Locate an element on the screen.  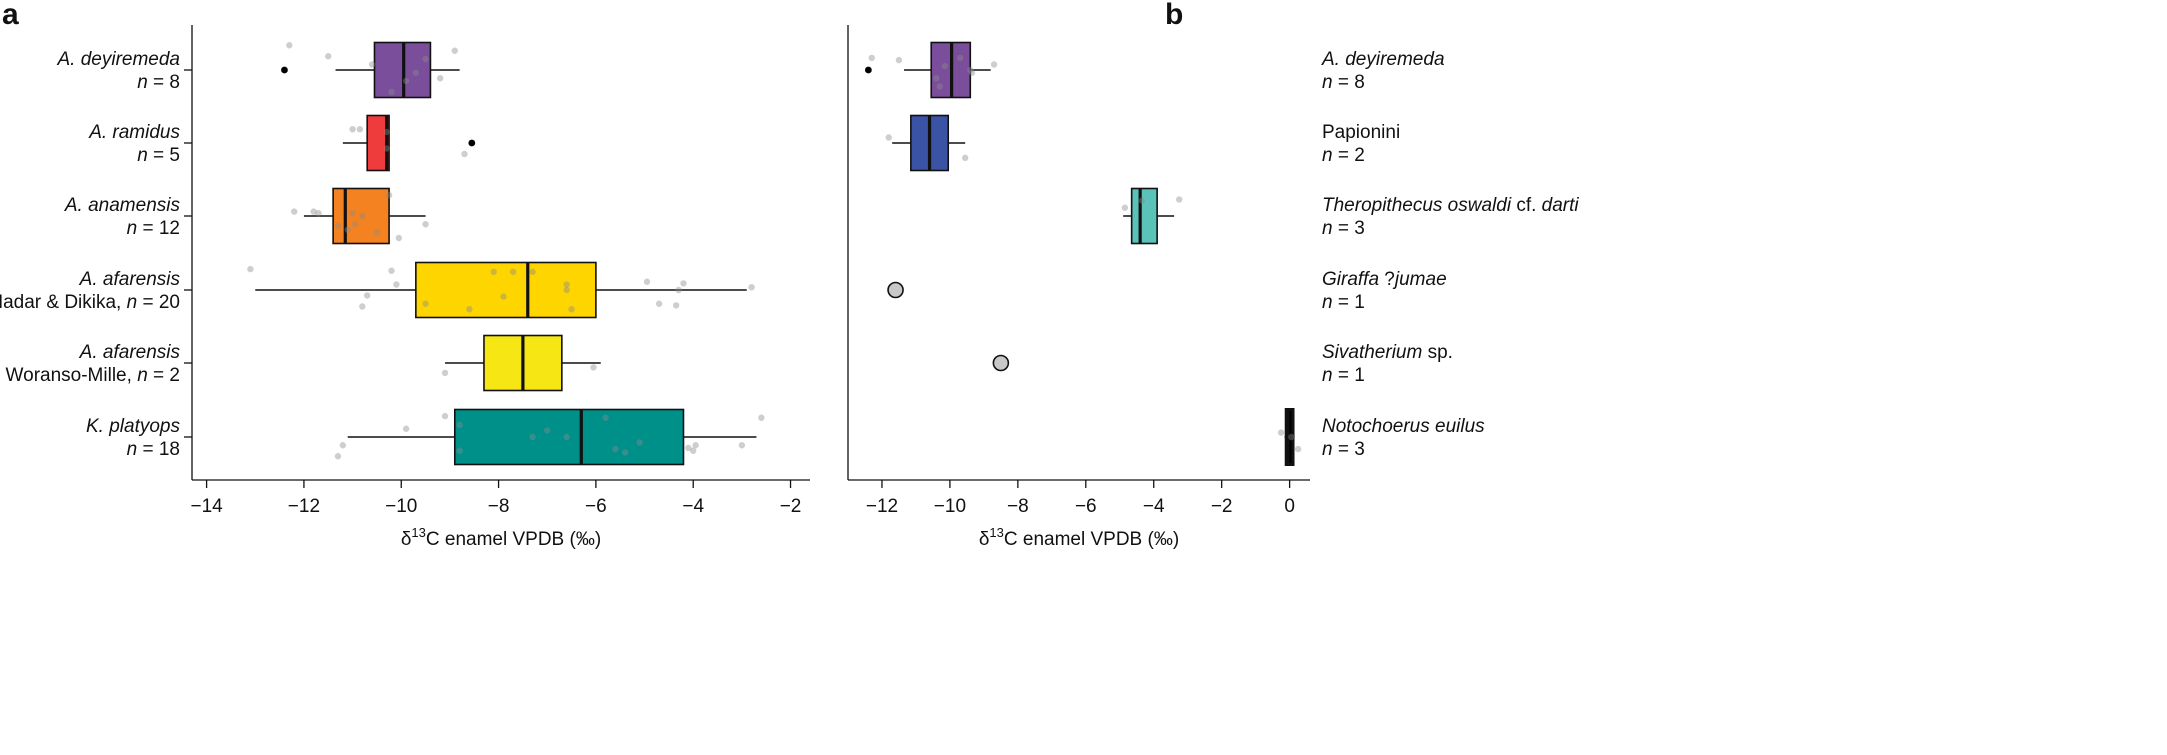
group-n-label: Hadar & Dikika, n = 20 is located at coordinates (90, 302).